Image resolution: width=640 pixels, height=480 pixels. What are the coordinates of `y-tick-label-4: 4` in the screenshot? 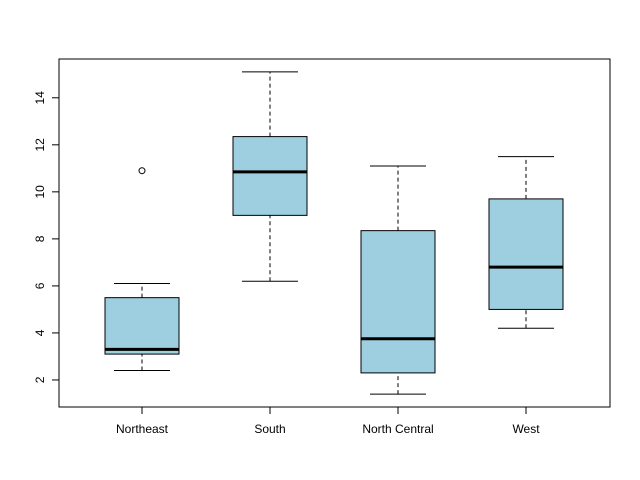 It's located at (40, 332).